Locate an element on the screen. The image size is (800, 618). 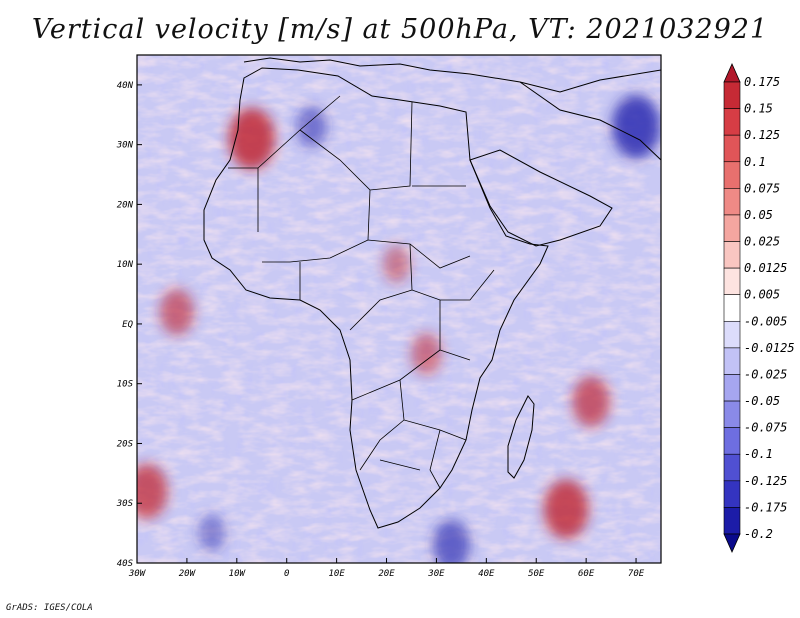
madagascar-coastline is located at coordinates (521, 437).